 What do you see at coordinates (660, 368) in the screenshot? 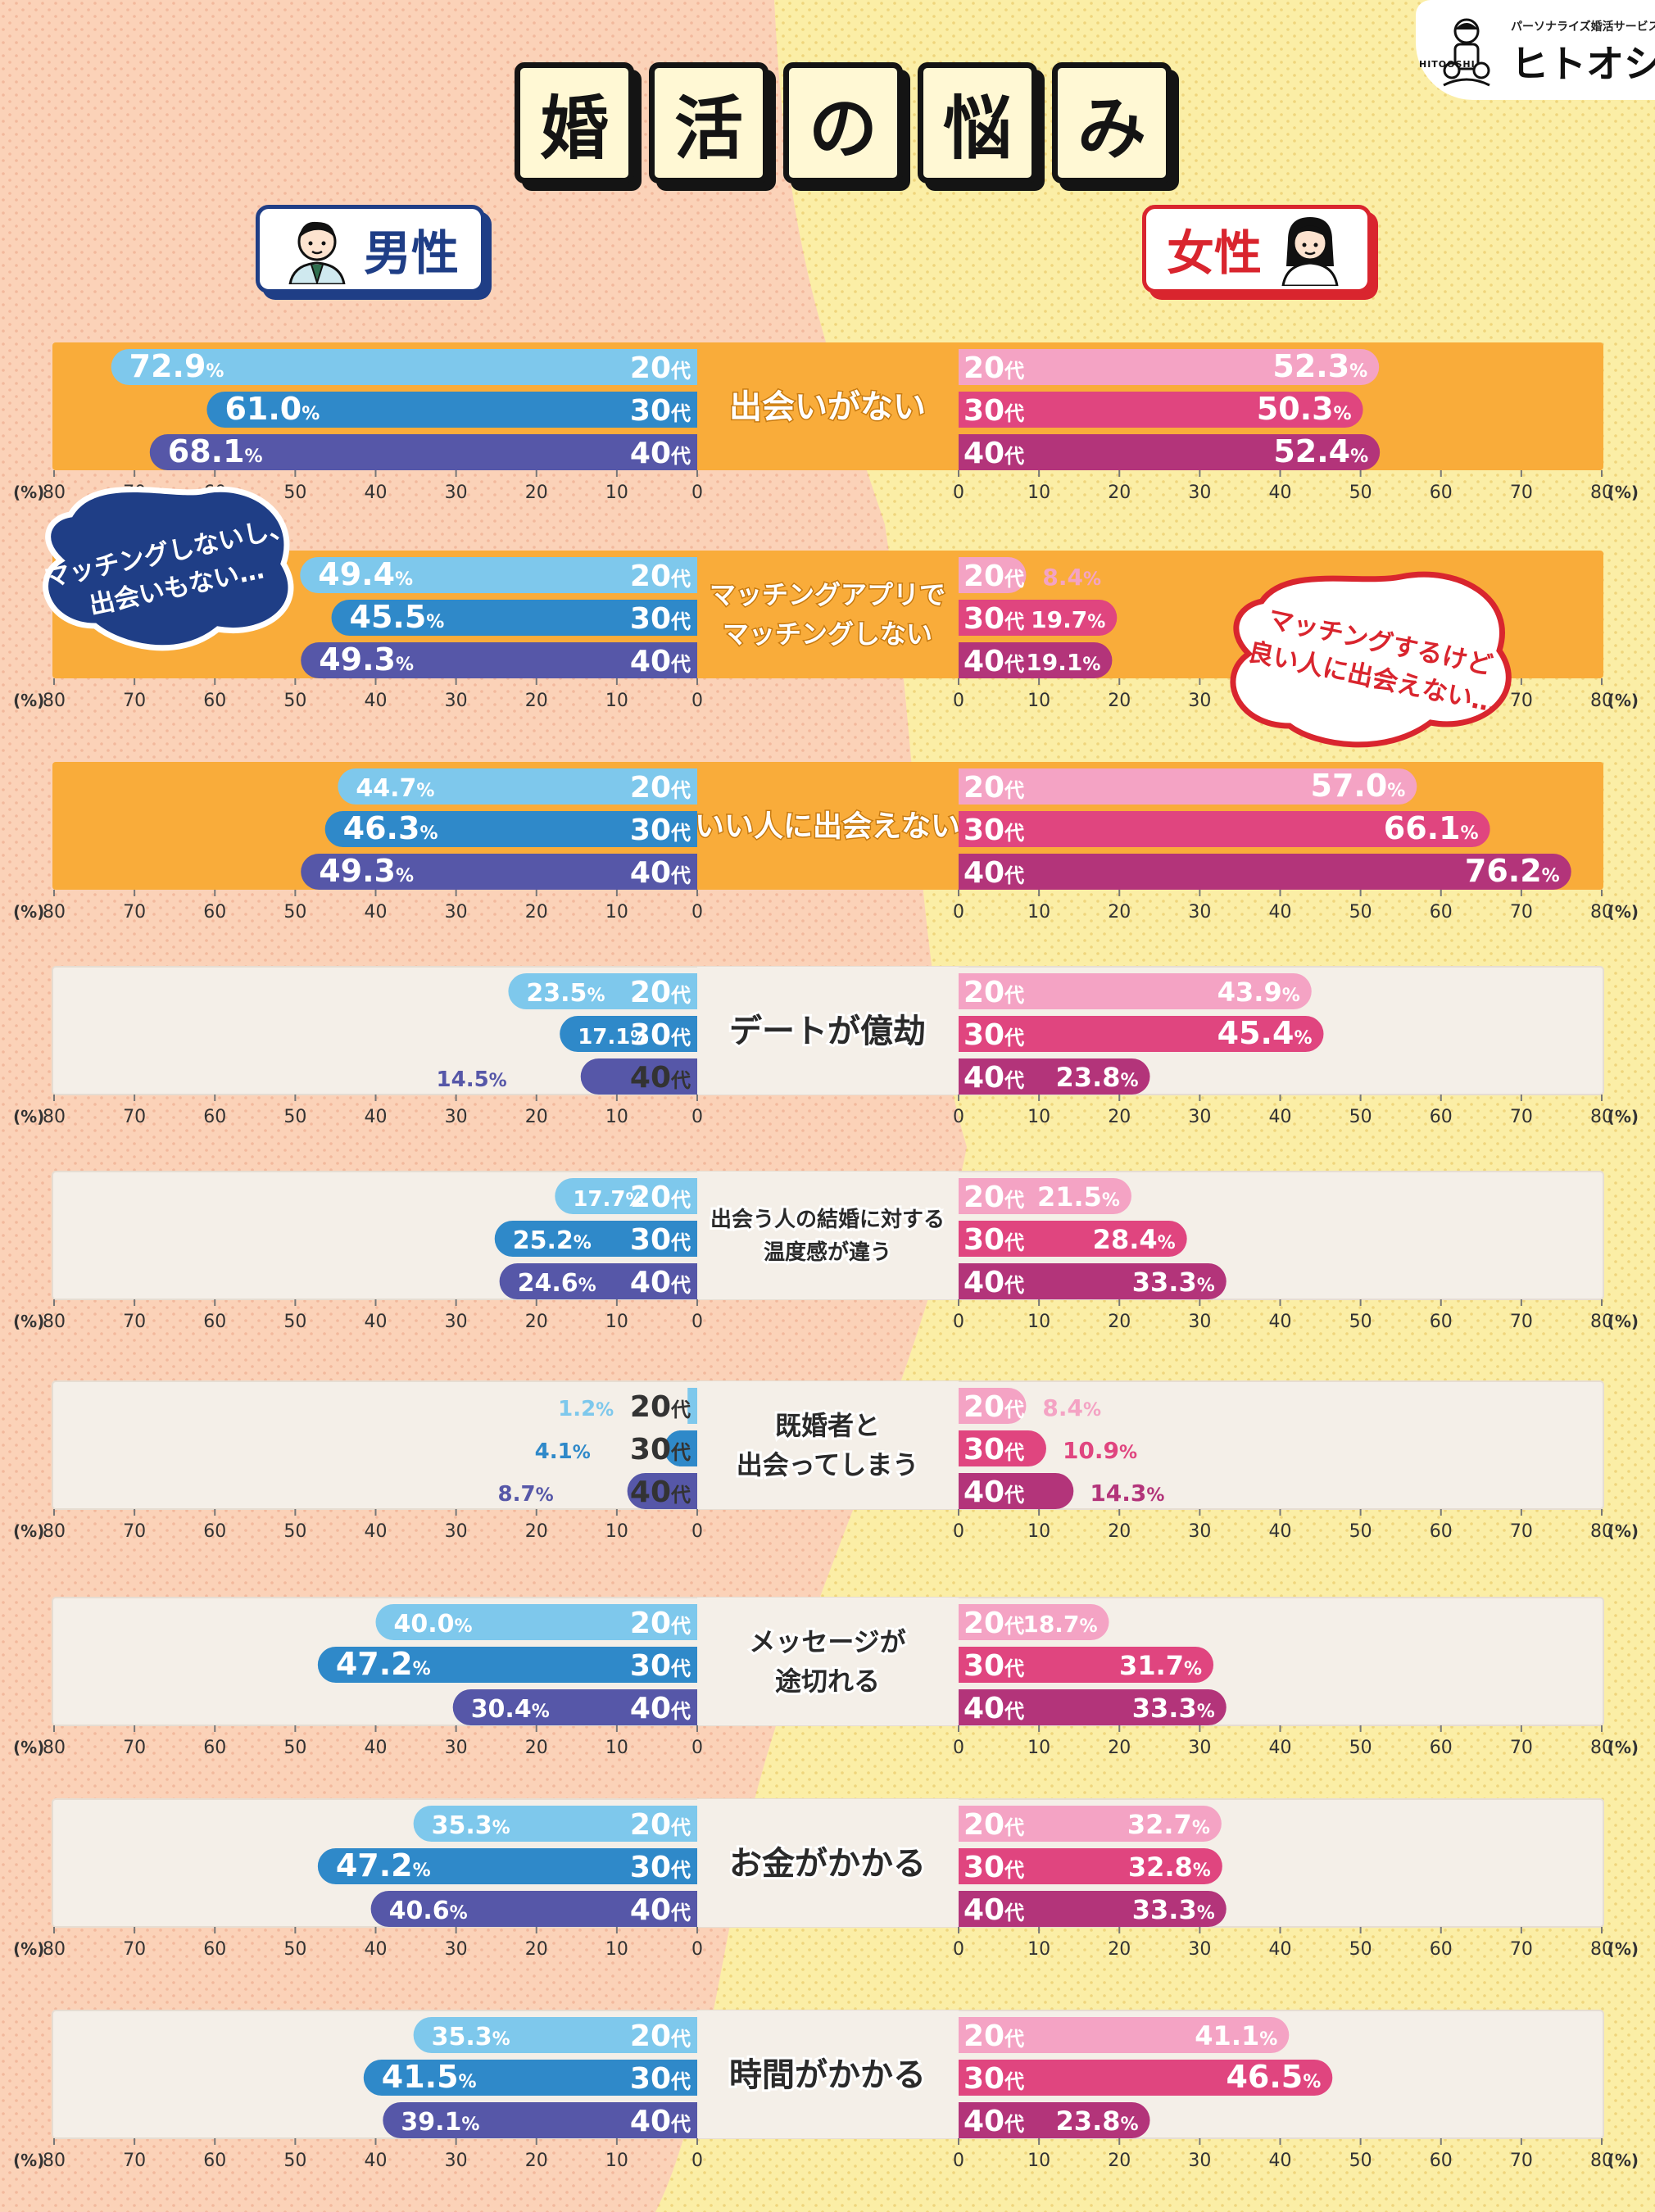
I see `male-age-label: 20代` at bounding box center [660, 368].